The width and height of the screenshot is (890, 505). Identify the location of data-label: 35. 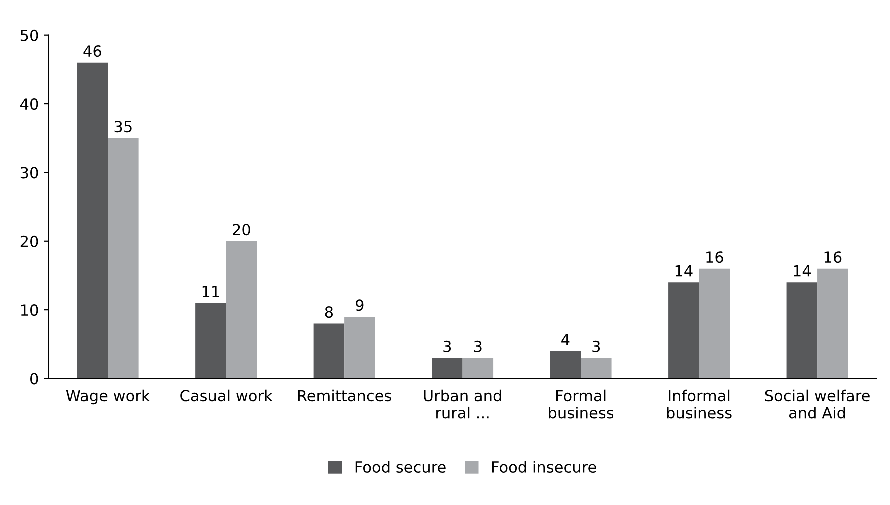
(123, 127).